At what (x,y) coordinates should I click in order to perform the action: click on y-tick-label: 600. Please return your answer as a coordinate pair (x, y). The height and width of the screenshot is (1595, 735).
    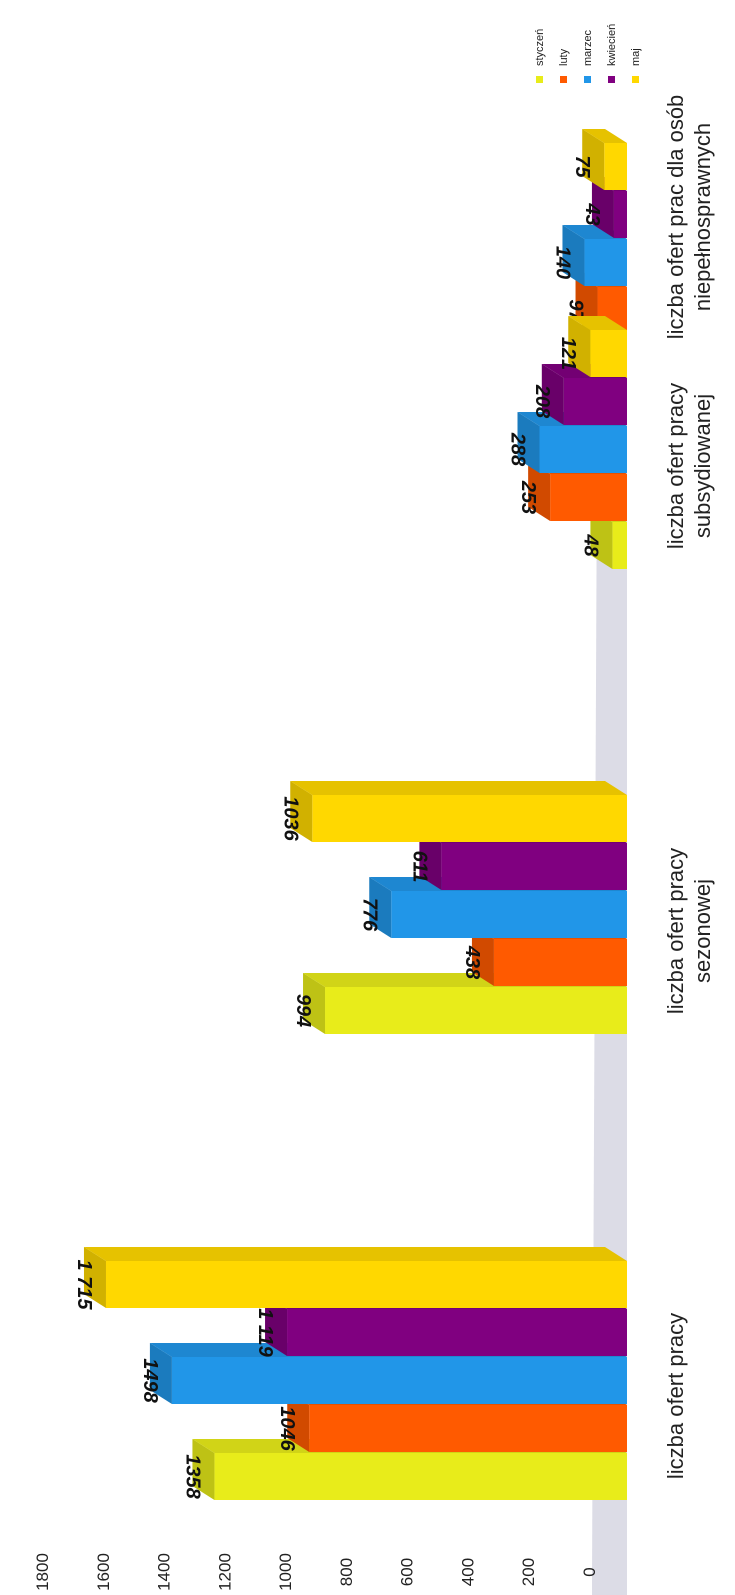
    Looking at the image, I should click on (407, 1572).